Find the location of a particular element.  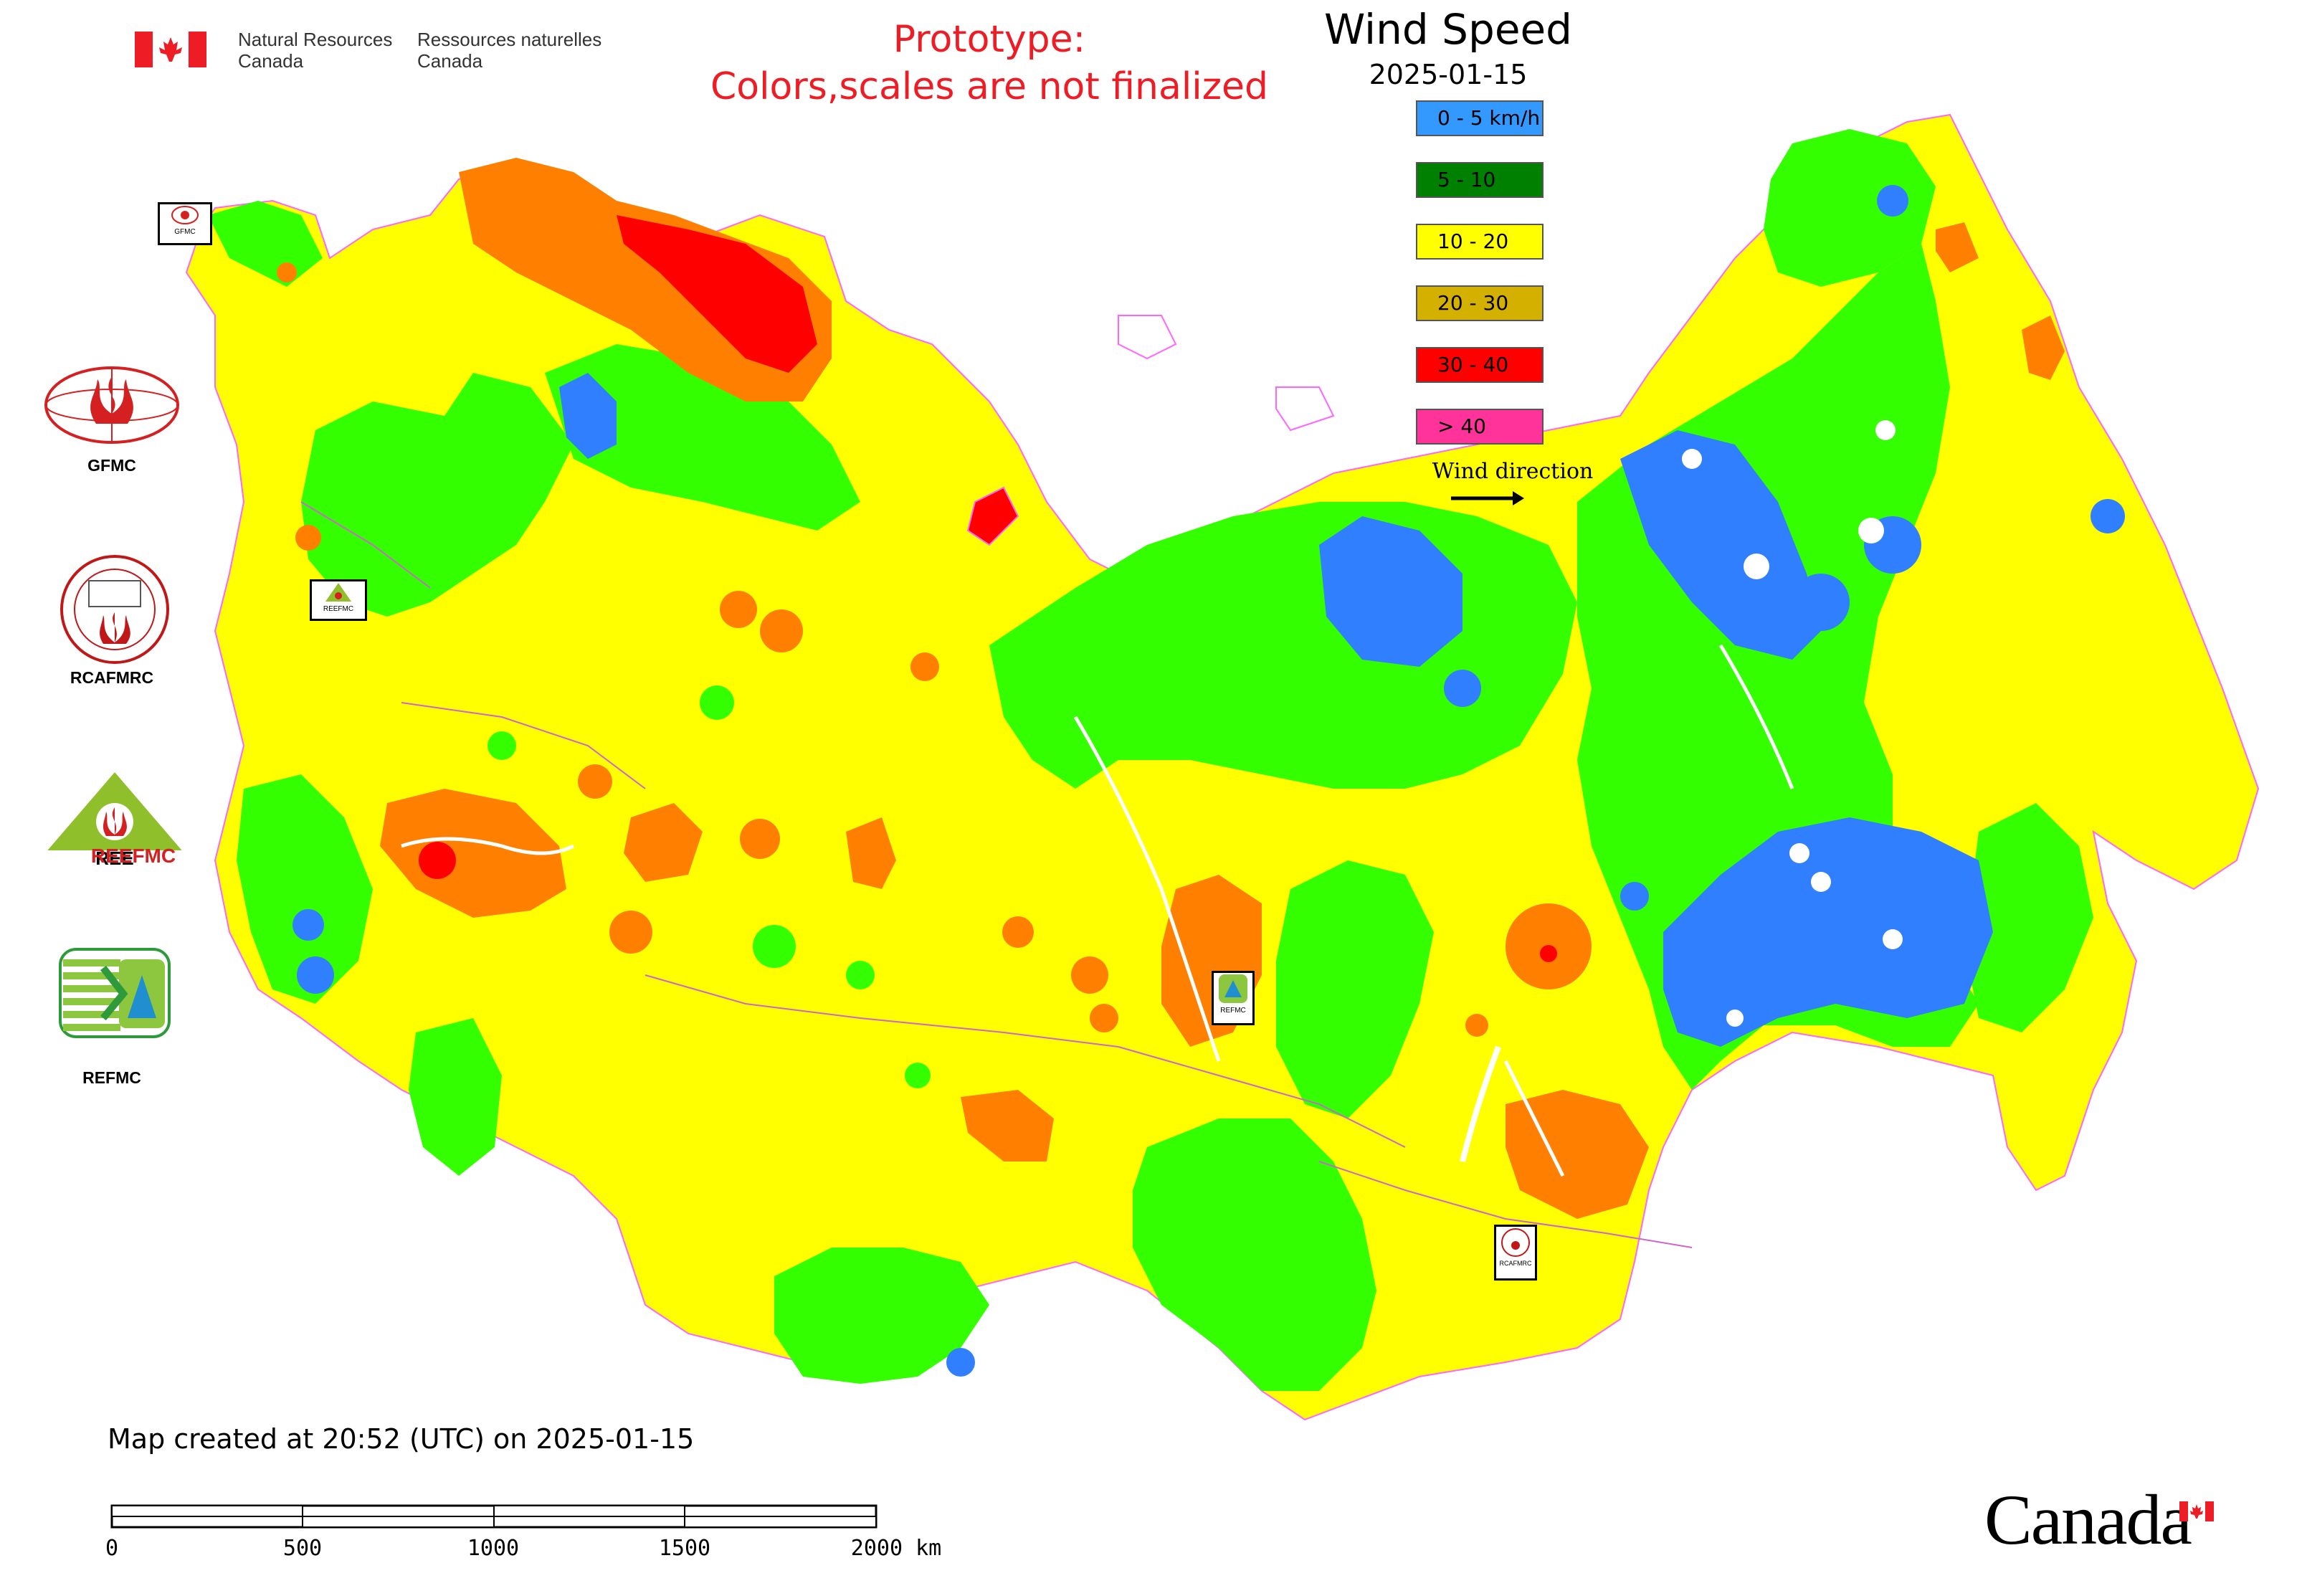

prototype-line2: Colors,scales are not finalized is located at coordinates (989, 86).